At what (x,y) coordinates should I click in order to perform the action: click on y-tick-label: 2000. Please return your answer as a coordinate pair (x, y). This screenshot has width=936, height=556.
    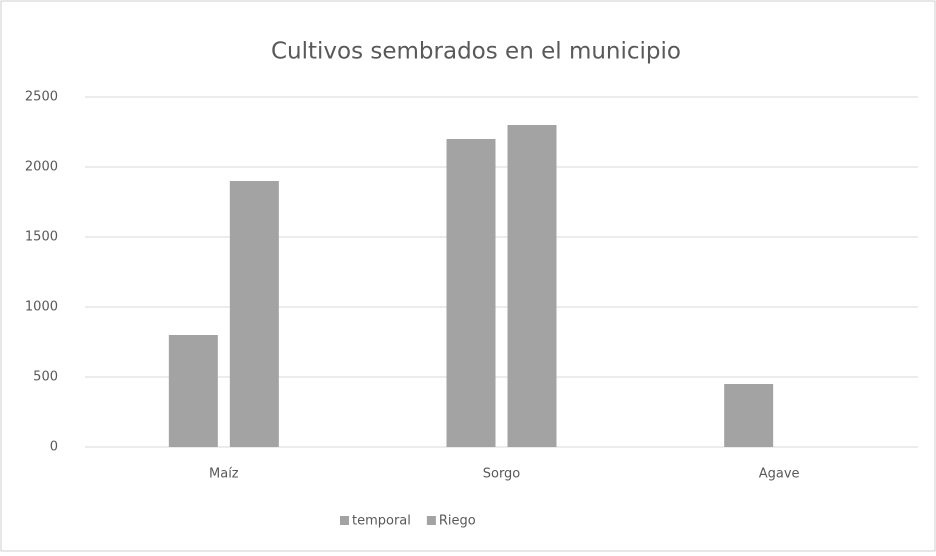
    Looking at the image, I should click on (41, 167).